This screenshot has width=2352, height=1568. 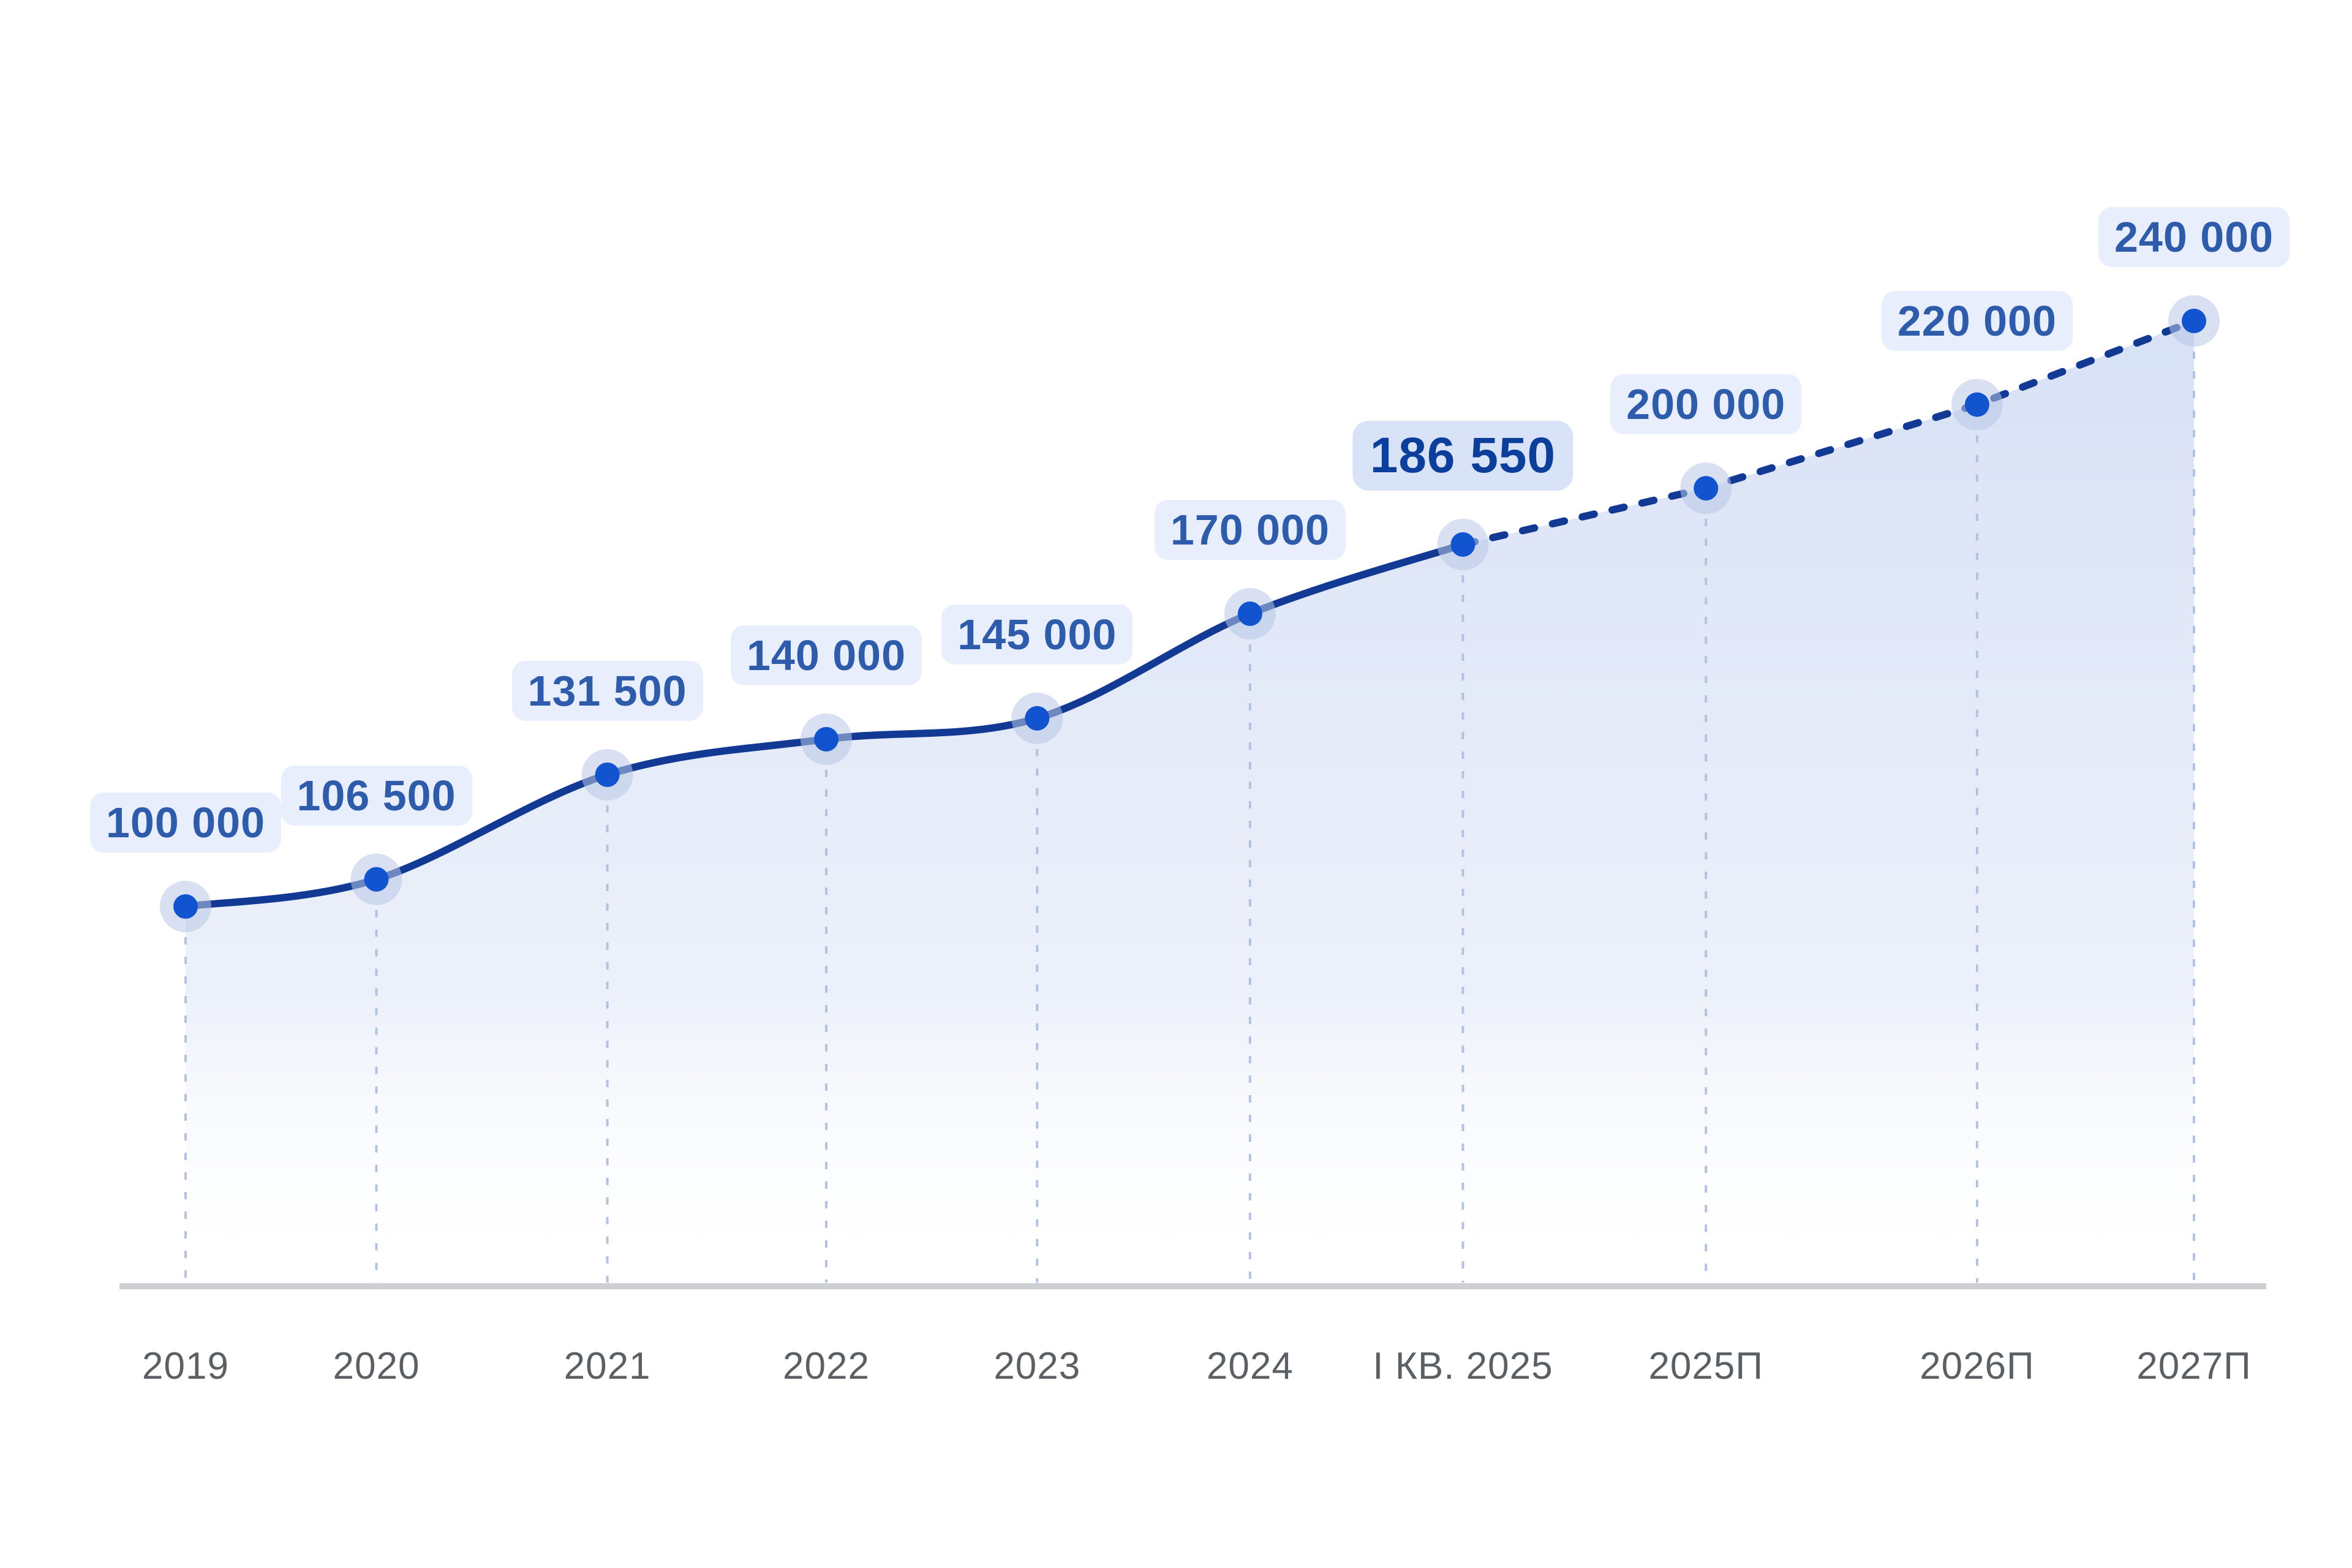 What do you see at coordinates (377, 796) in the screenshot?
I see `value-label: 106 500` at bounding box center [377, 796].